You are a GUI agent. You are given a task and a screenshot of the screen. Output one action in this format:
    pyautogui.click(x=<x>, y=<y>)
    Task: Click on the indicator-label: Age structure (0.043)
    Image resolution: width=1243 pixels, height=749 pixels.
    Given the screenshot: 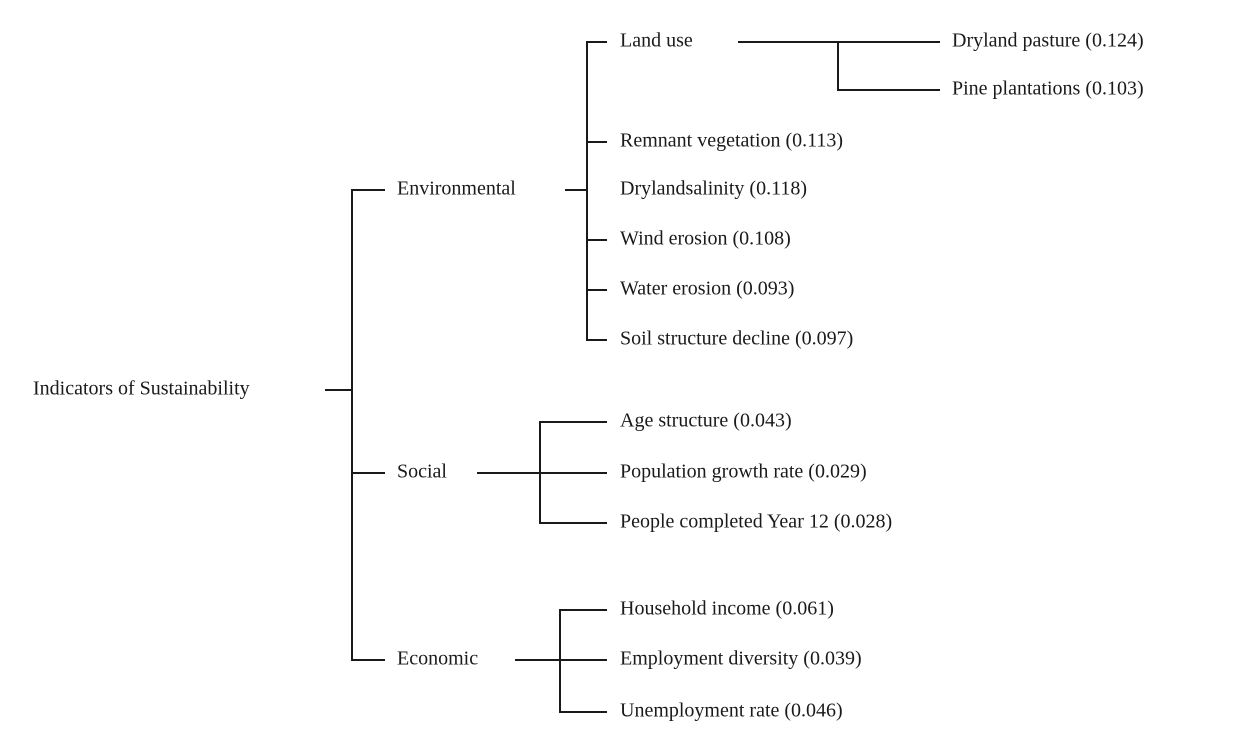 What is the action you would take?
    pyautogui.click(x=706, y=421)
    